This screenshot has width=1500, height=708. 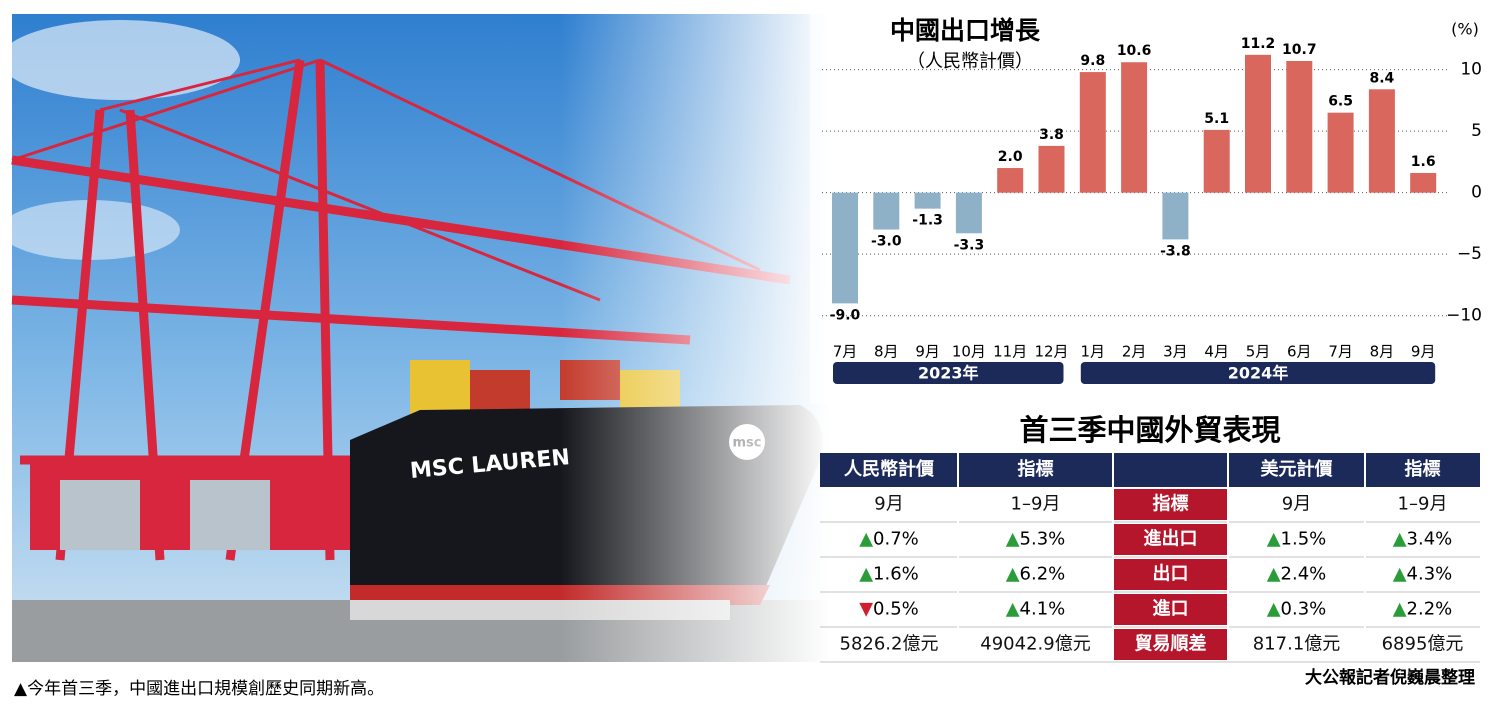 I want to click on value-label: 11.2, so click(x=1258, y=44).